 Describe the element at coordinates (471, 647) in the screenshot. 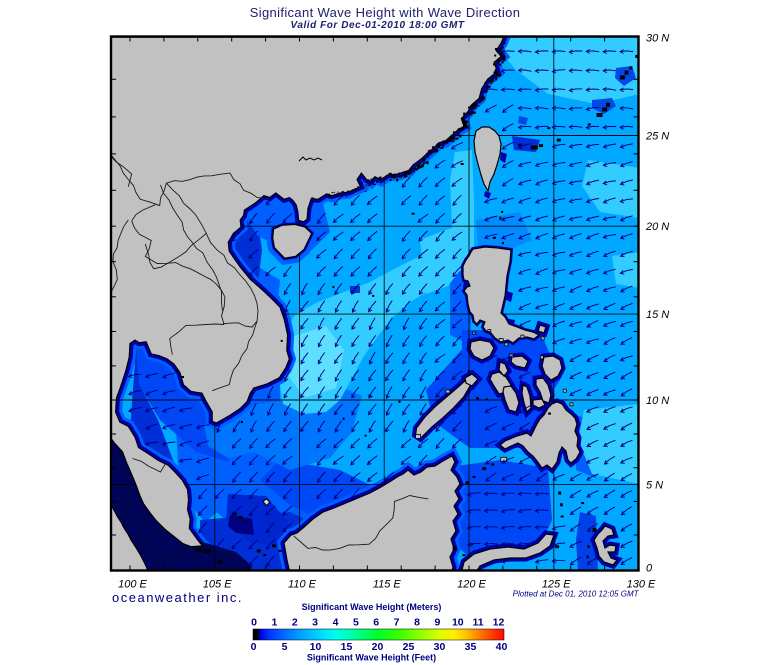

I see `svg-text: 35` at that location.